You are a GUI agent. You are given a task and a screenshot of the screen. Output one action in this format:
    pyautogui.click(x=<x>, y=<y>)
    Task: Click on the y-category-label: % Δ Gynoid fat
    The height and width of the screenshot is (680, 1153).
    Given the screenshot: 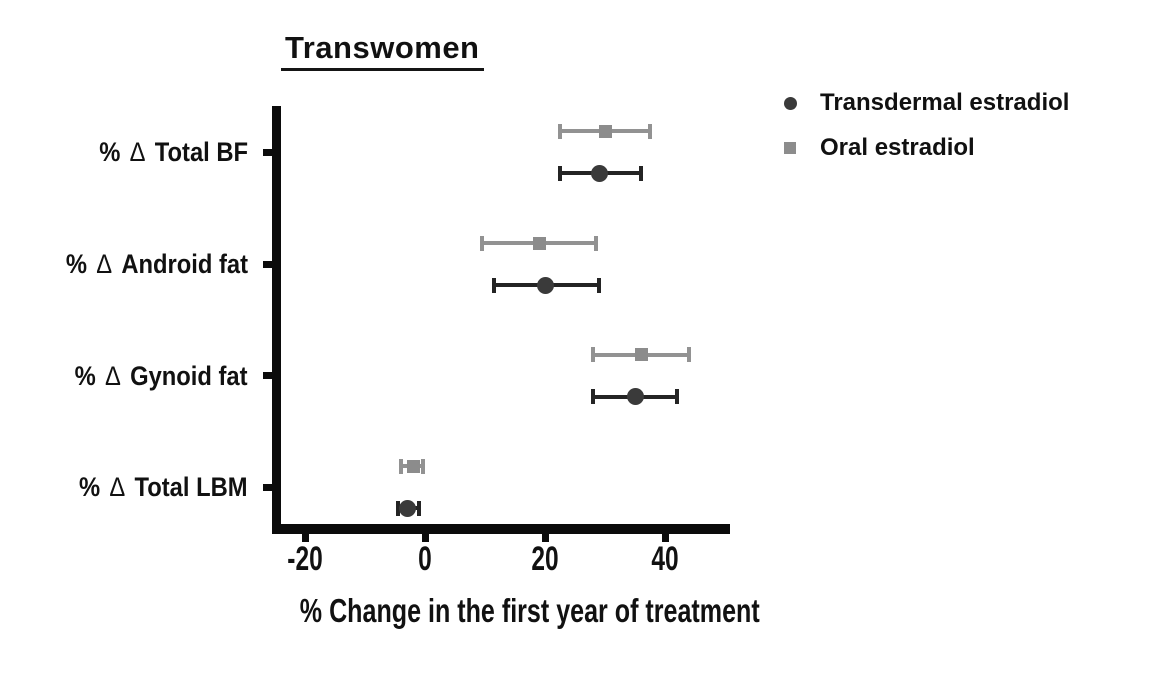 What is the action you would take?
    pyautogui.click(x=161, y=375)
    